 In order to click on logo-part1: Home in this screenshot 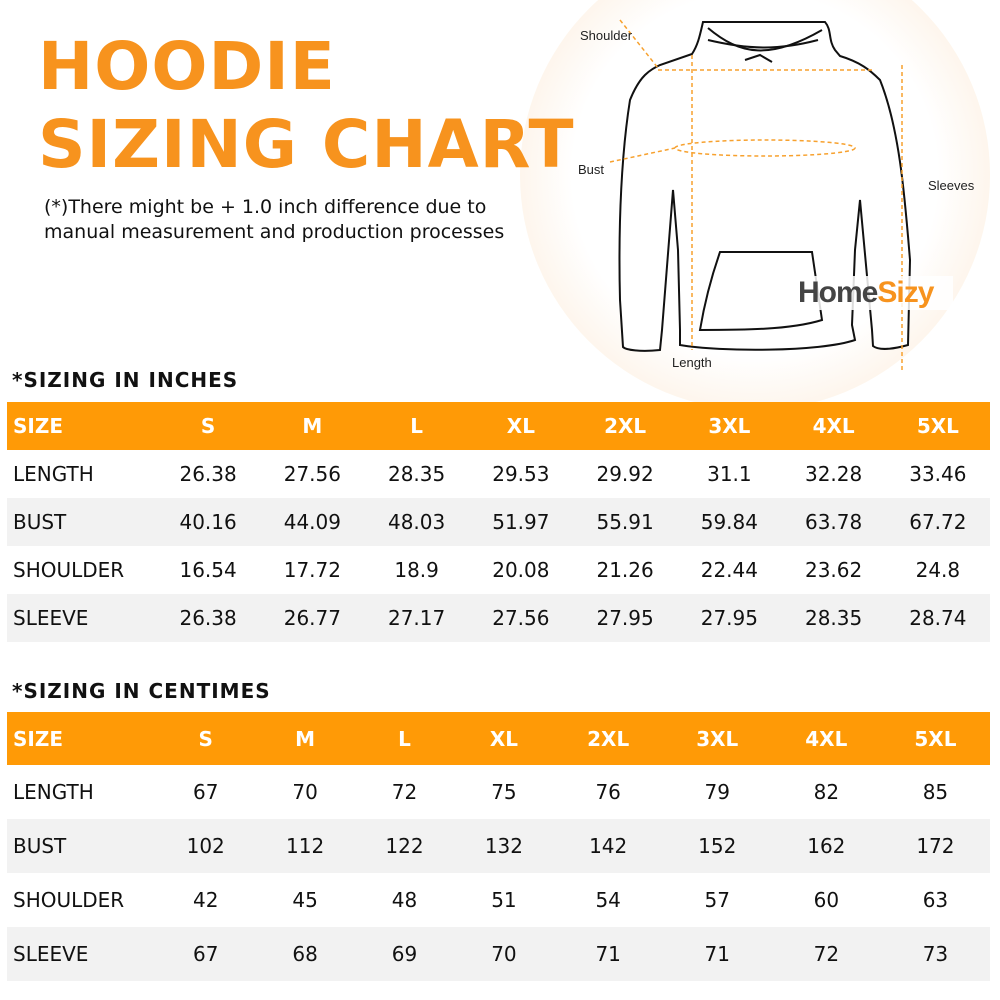, I will do `click(838, 292)`.